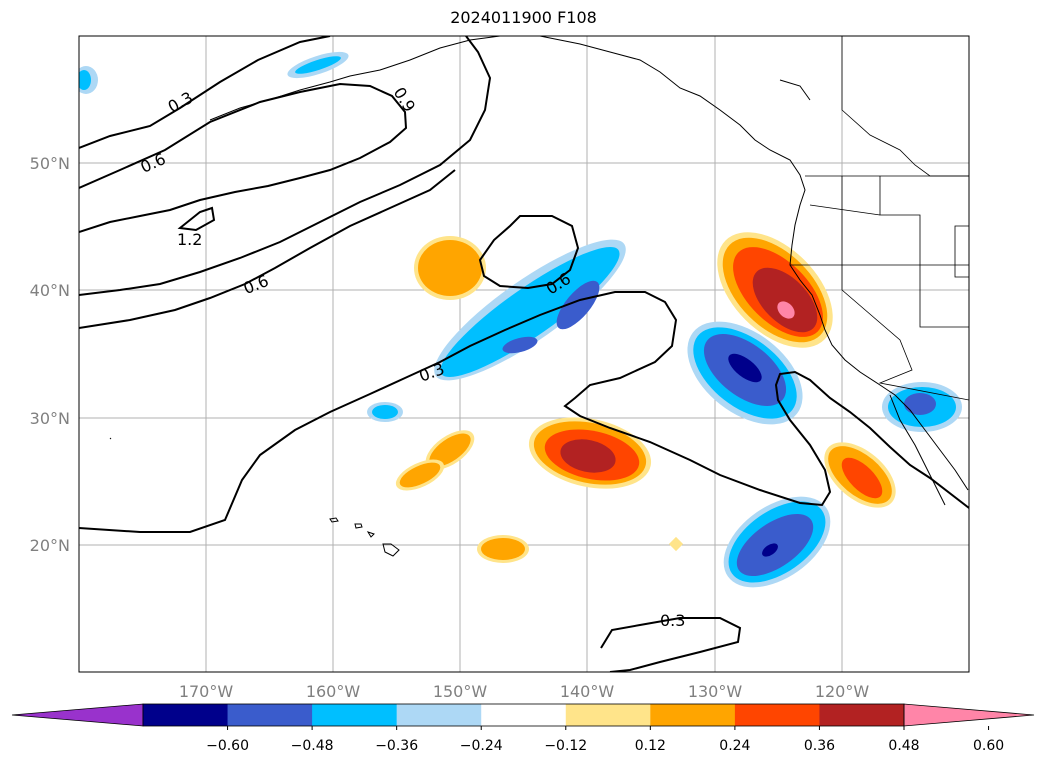 Image resolution: width=1047 pixels, height=765 pixels. I want to click on anomaly-blob-negative-farwest, so click(88, 80).